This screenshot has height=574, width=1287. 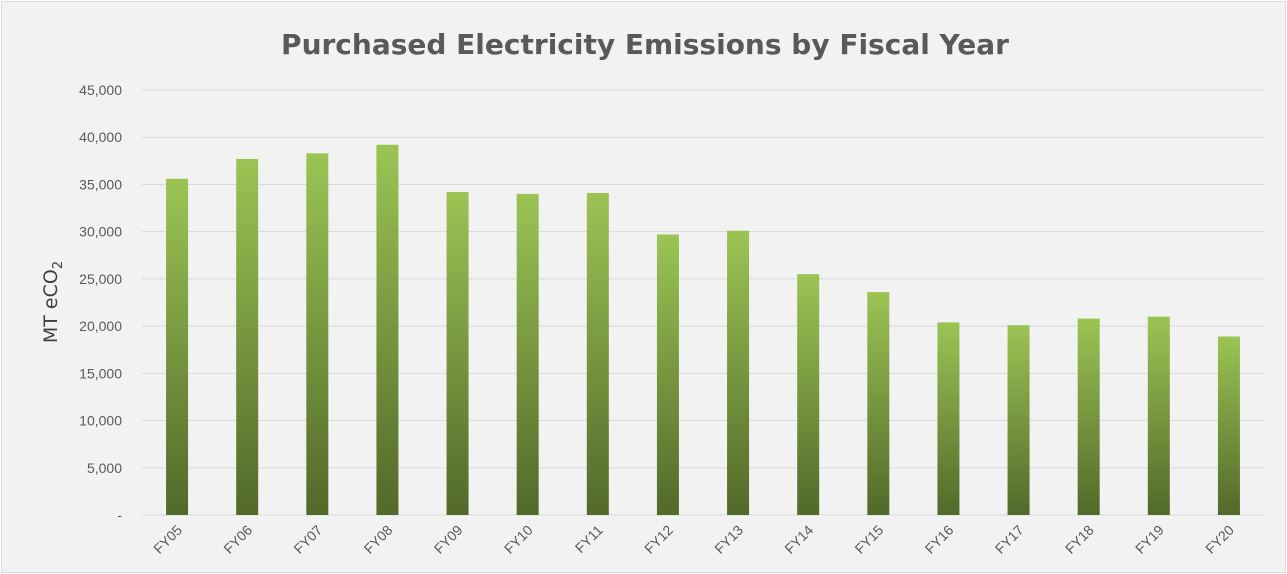 What do you see at coordinates (100, 373) in the screenshot?
I see `y-tick-label: 15,000` at bounding box center [100, 373].